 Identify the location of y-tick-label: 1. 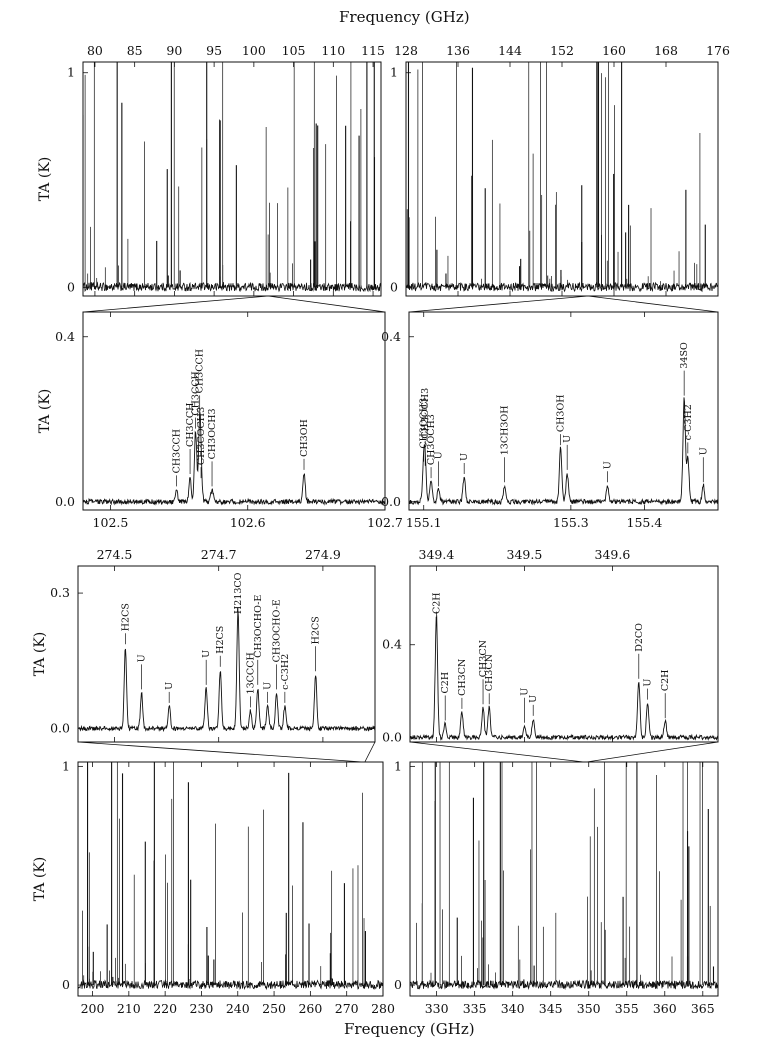
(66, 765).